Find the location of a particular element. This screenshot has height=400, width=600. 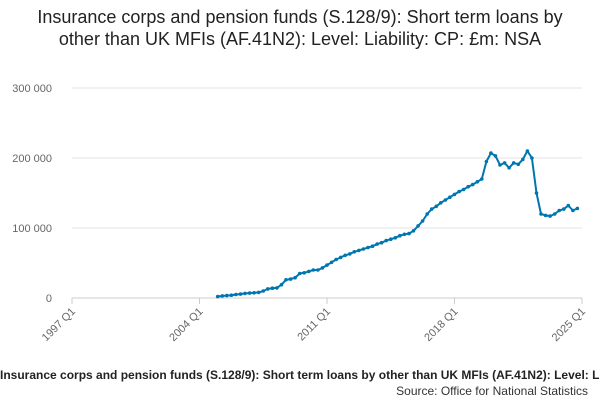

x-tick-label: 2004 Q1 is located at coordinates (186, 325).